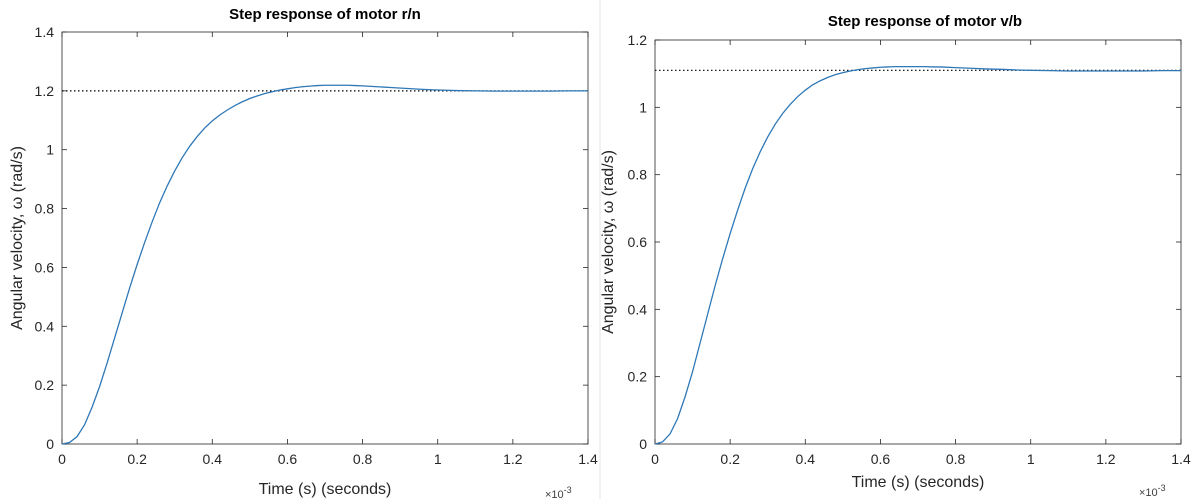 The height and width of the screenshot is (504, 1201). Describe the element at coordinates (925, 21) in the screenshot. I see `chart-title: Step response of motor v/b` at that location.